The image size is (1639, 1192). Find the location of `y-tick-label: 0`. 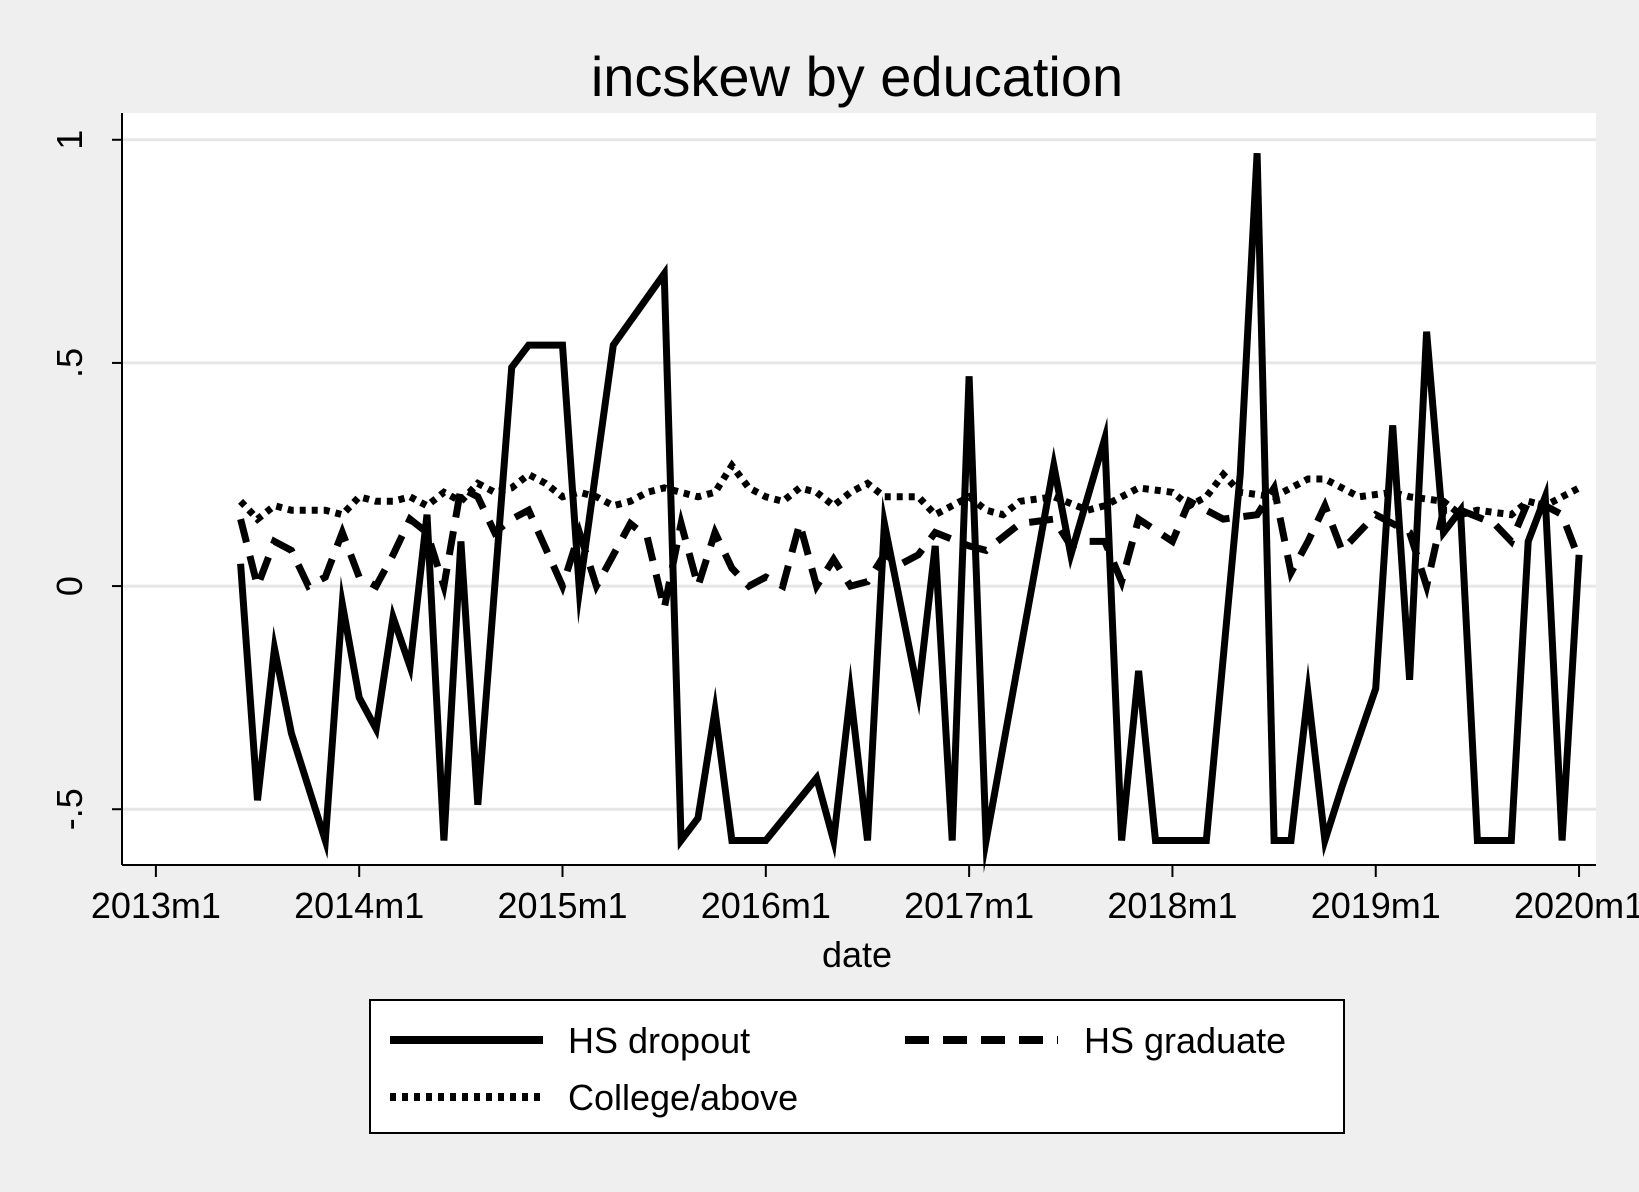

y-tick-label: 0 is located at coordinates (69, 586).